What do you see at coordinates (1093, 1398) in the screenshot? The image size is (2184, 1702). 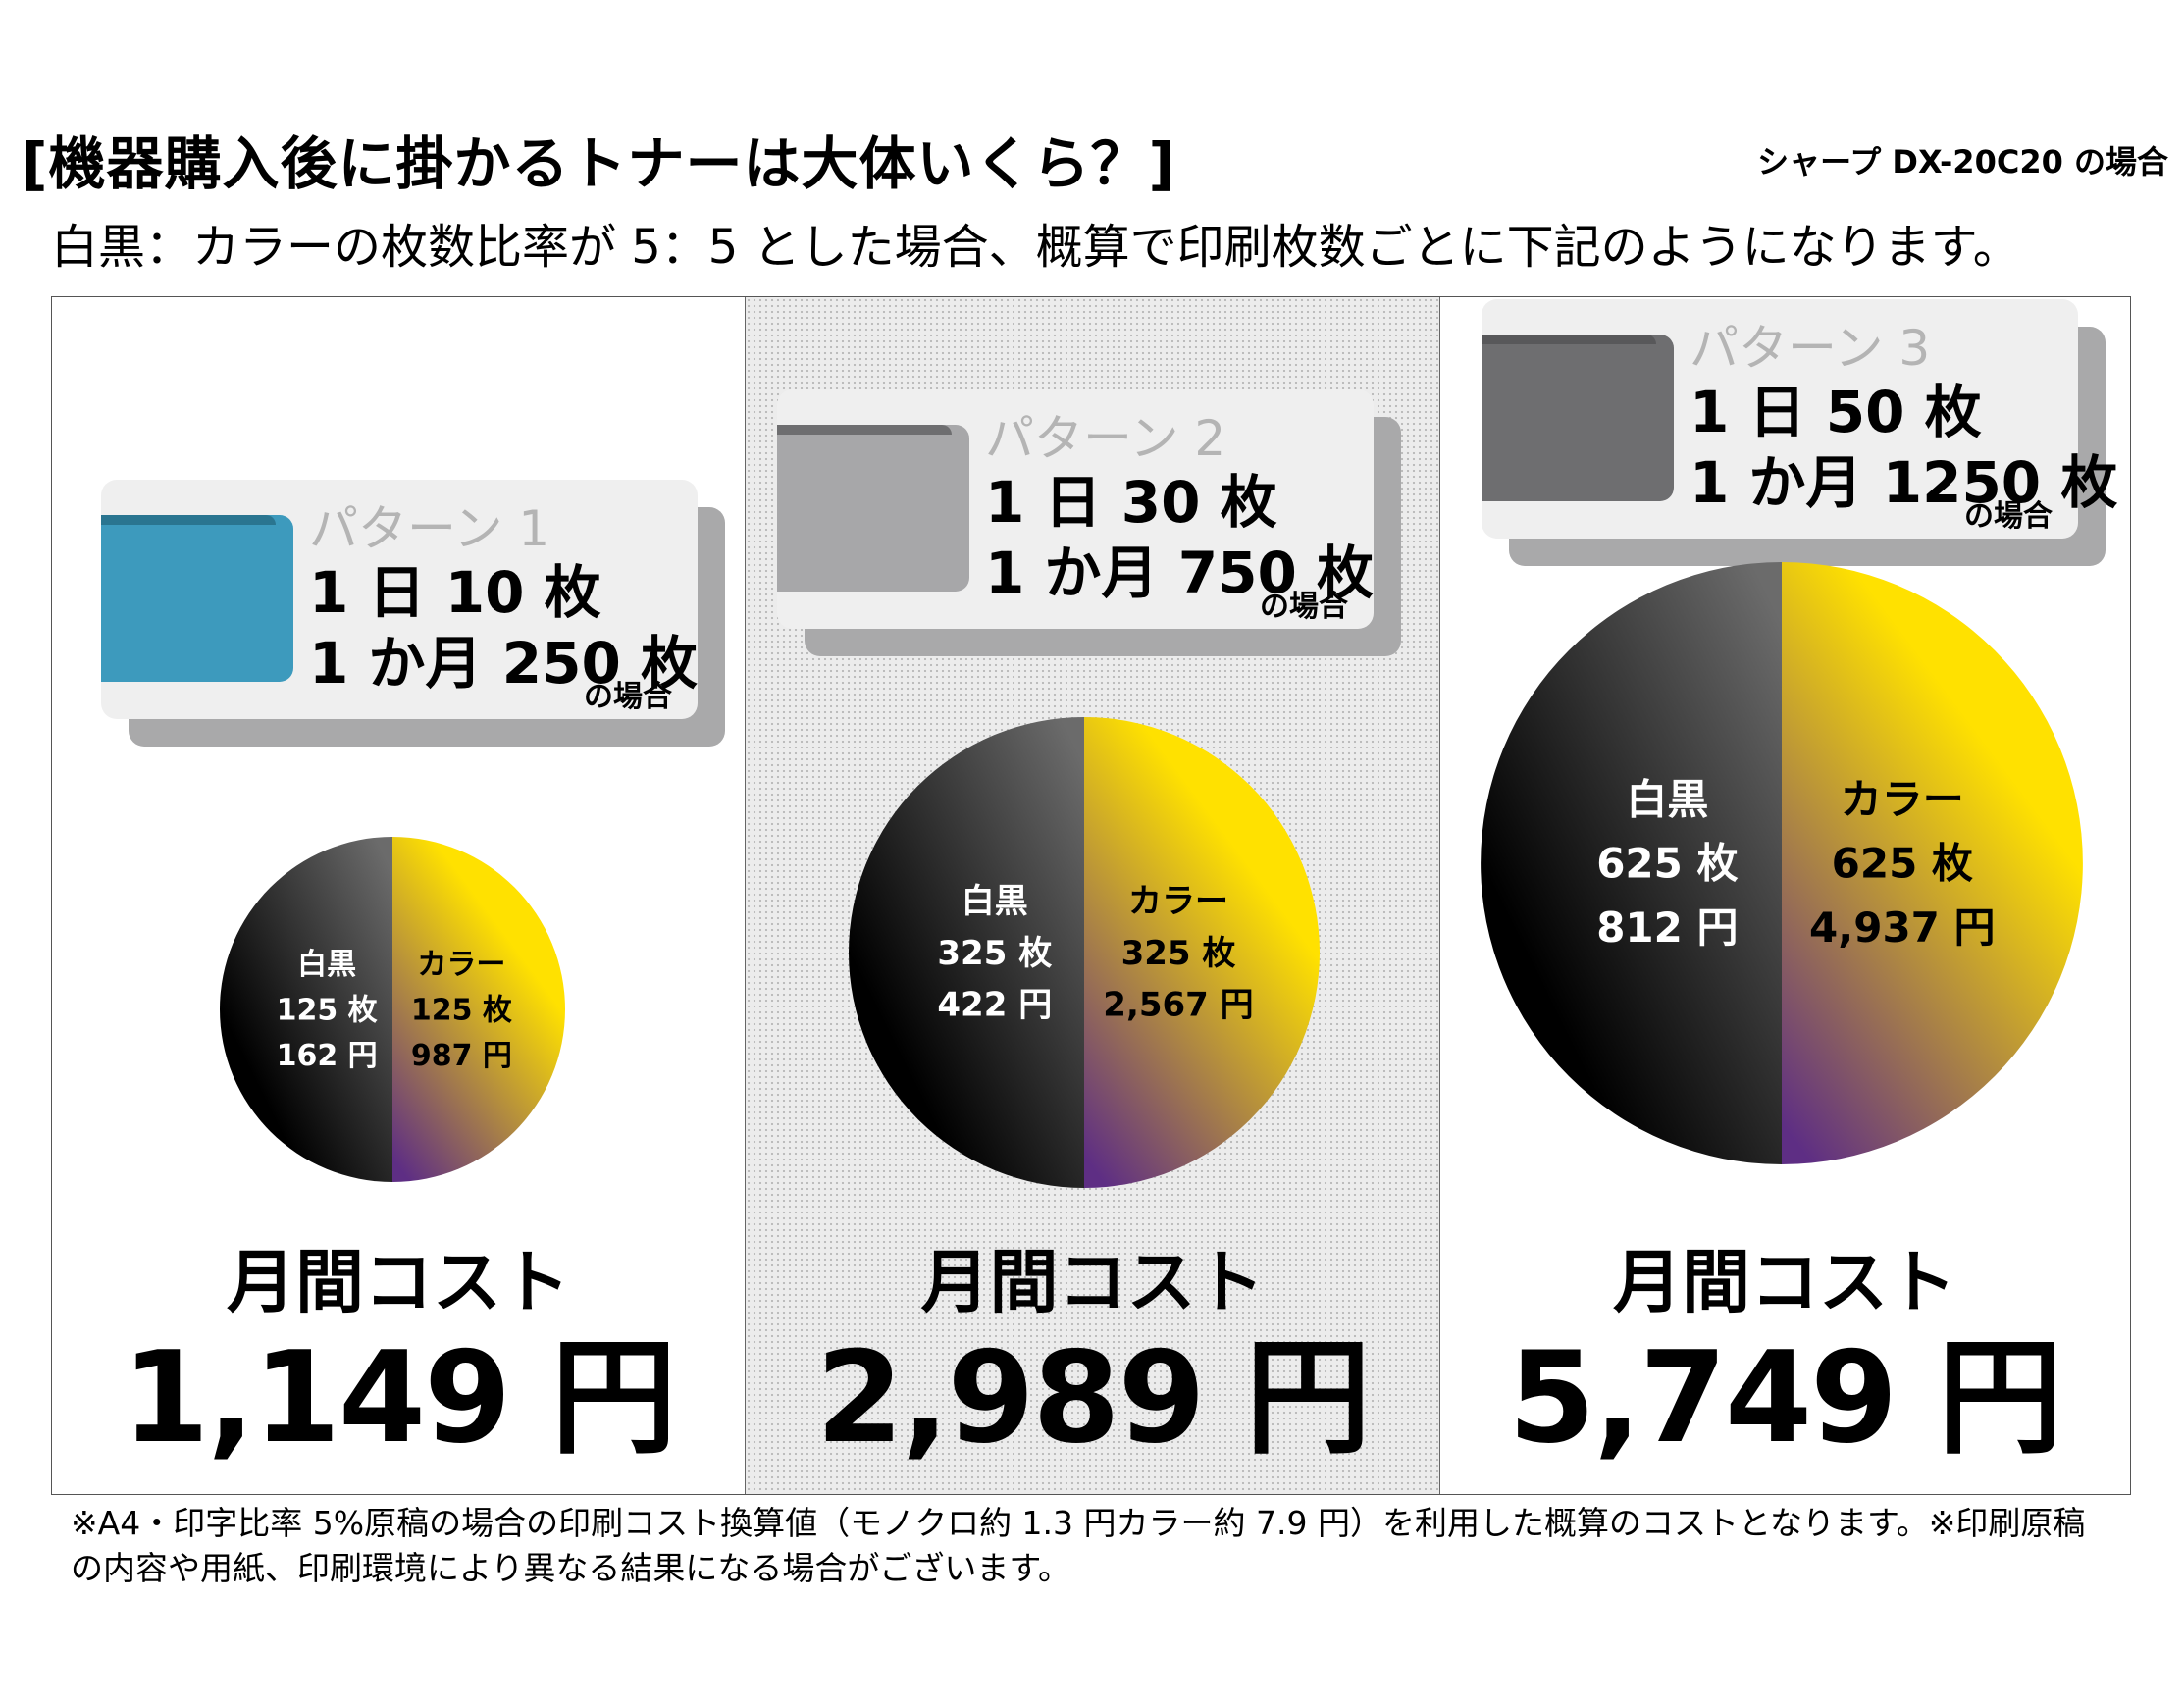 I see `pattern-2-cost-value: 2,989 円` at bounding box center [1093, 1398].